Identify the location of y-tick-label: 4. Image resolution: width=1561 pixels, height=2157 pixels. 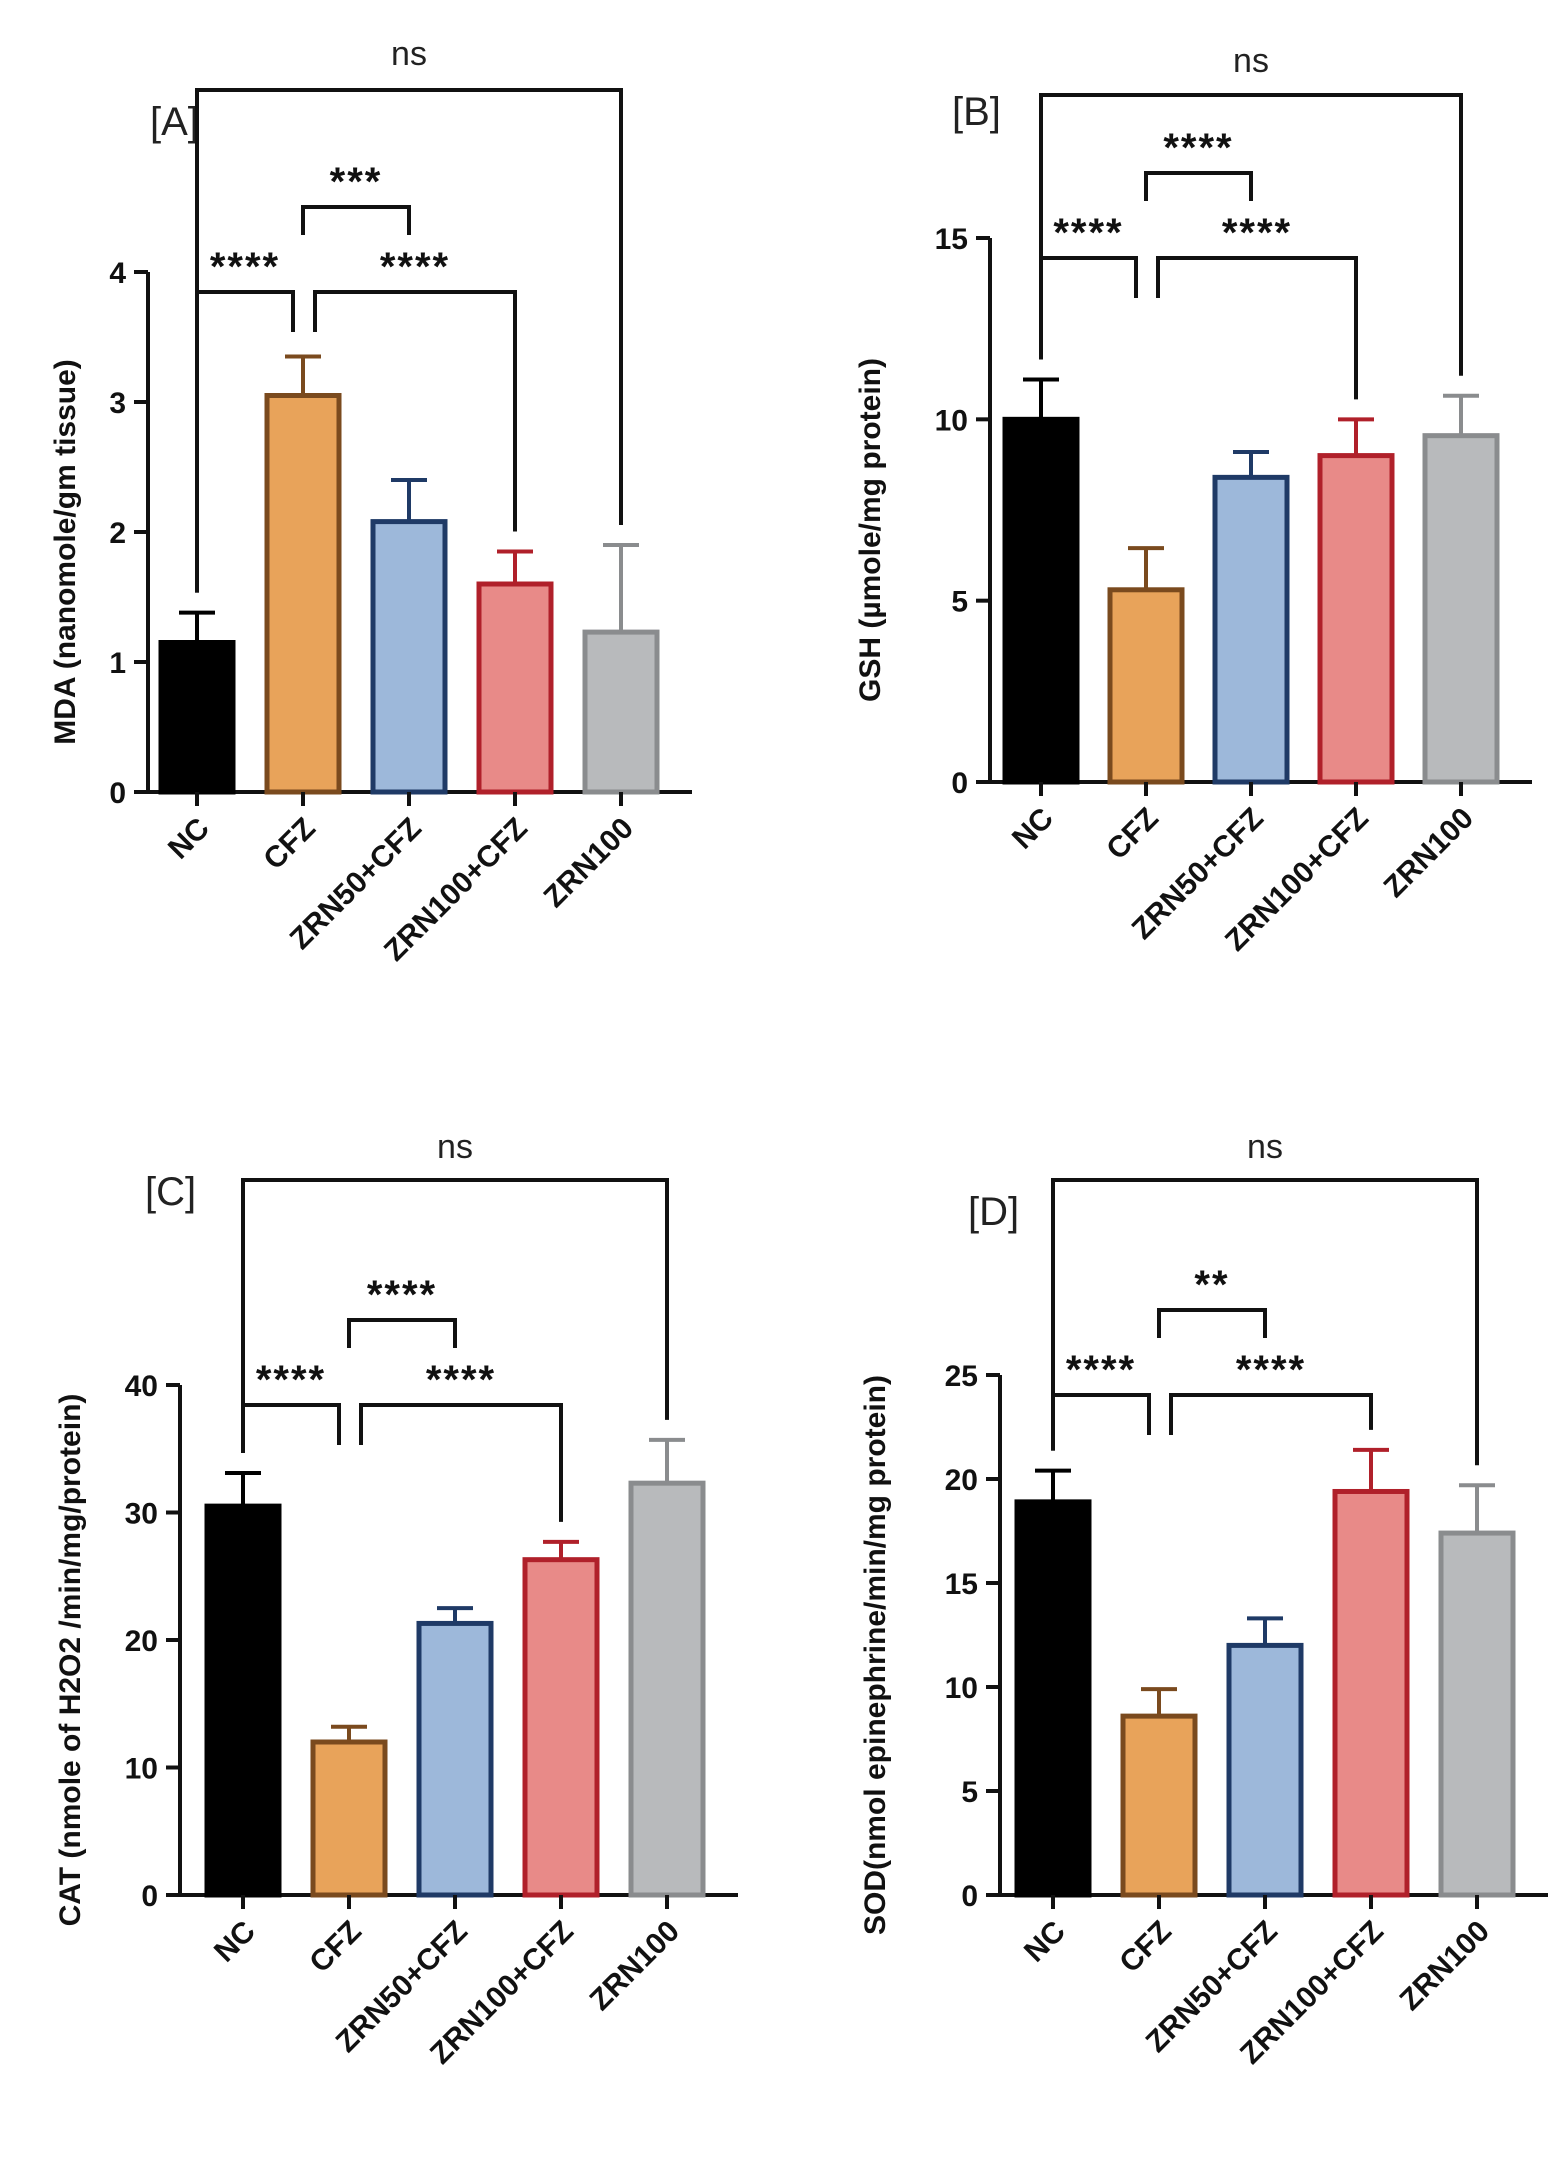
(117, 273).